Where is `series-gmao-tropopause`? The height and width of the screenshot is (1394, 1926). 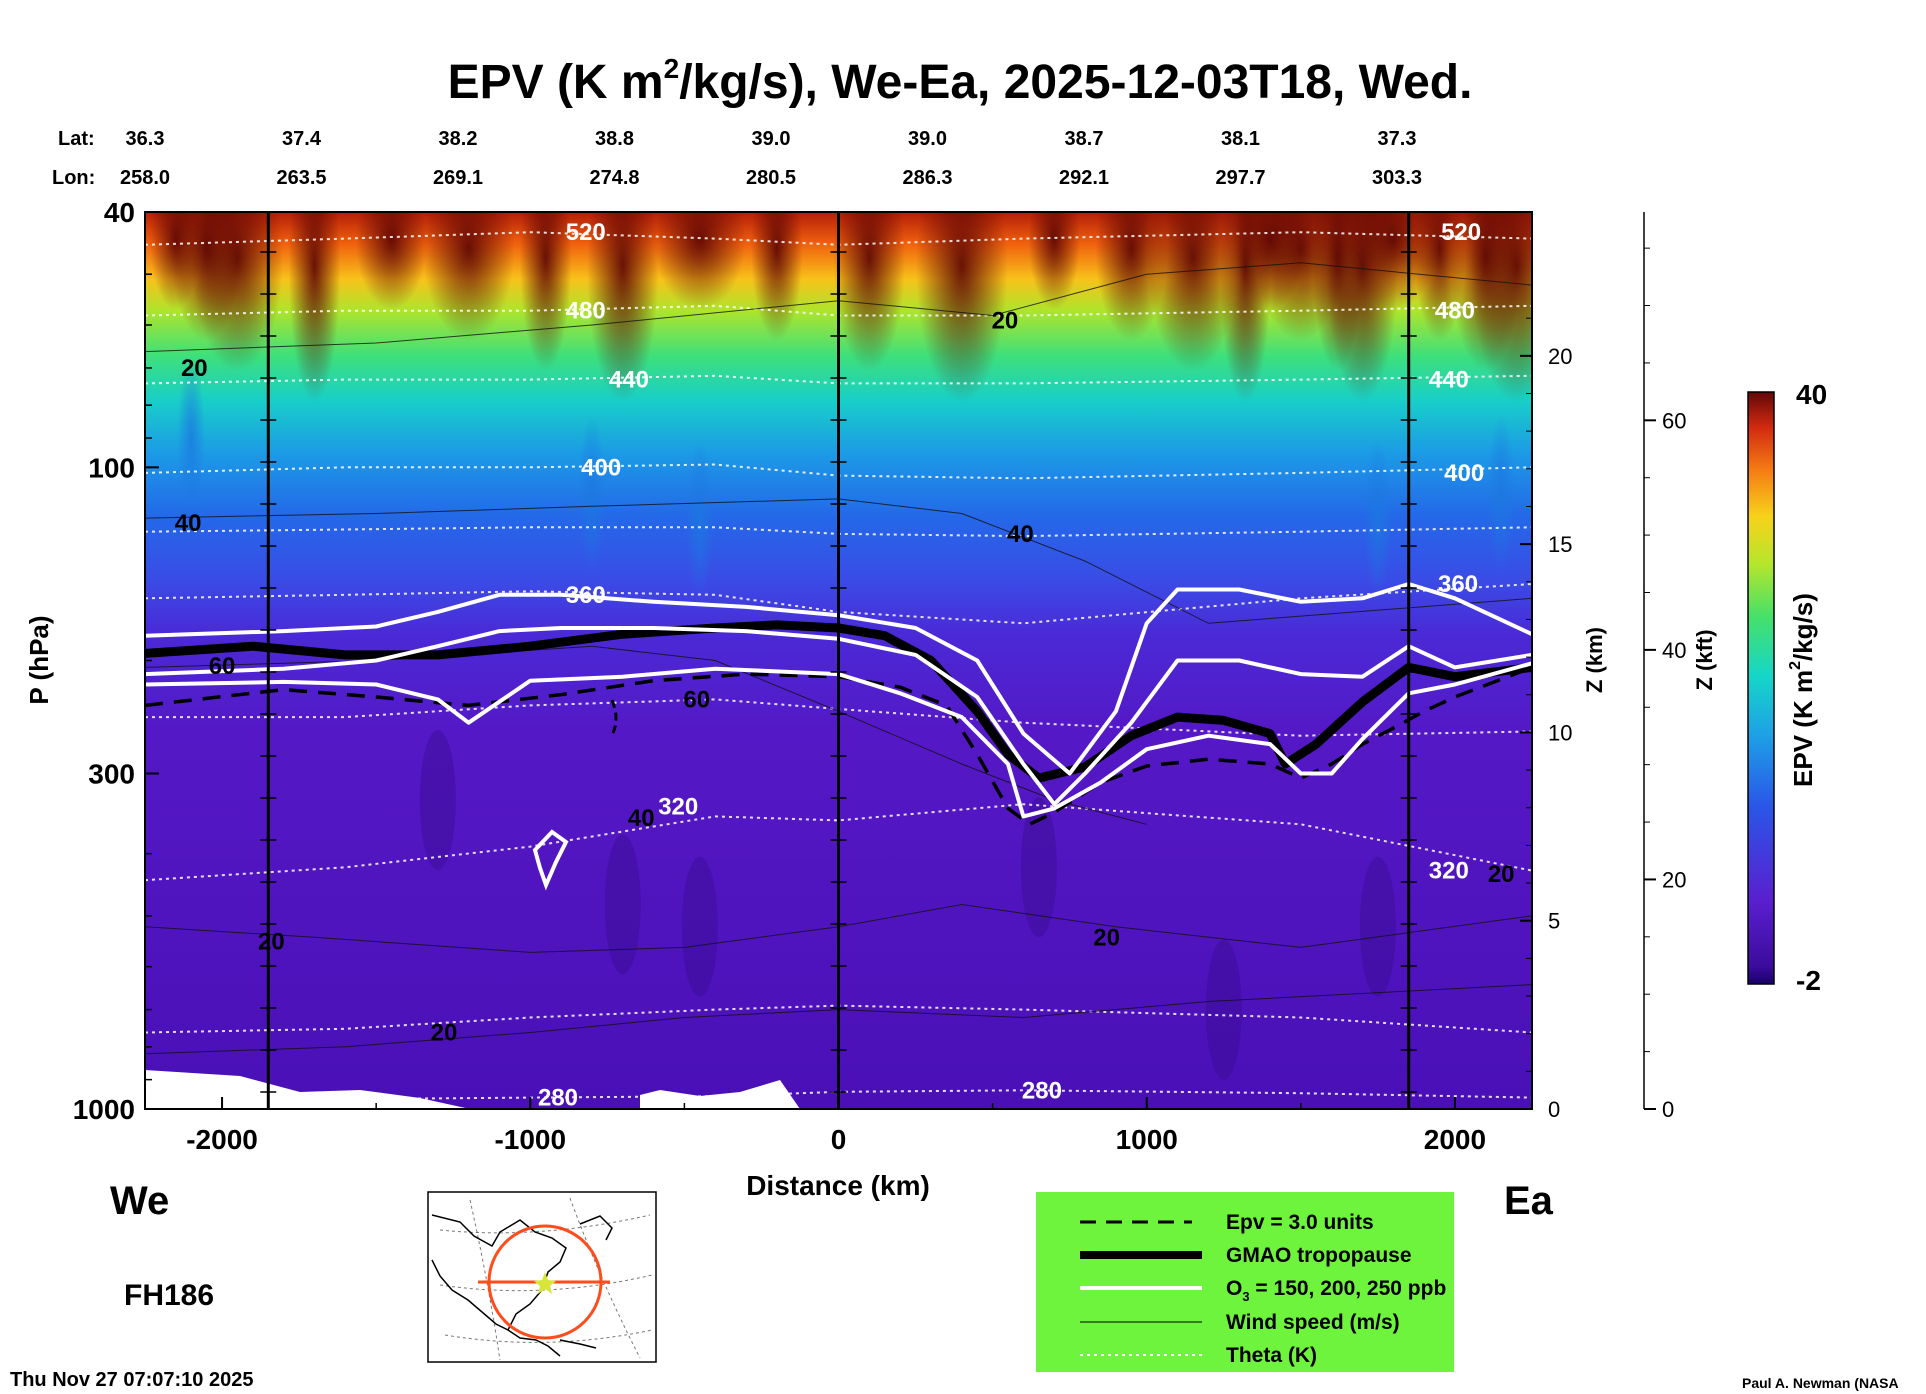
series-gmao-tropopause is located at coordinates (838, 701).